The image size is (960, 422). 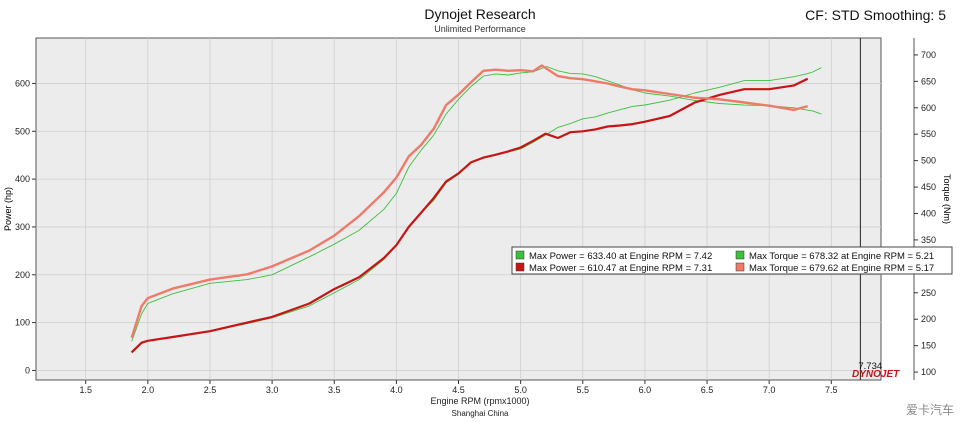 I want to click on y-tick-label: 300, so click(x=22, y=227).